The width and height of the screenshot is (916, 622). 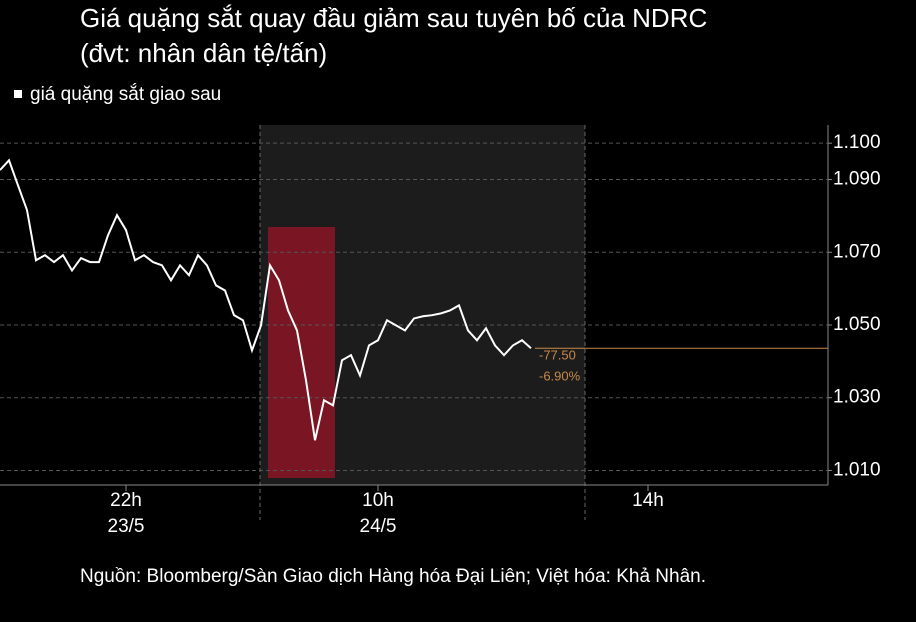 What do you see at coordinates (648, 500) in the screenshot?
I see `x-tick-label: 14h` at bounding box center [648, 500].